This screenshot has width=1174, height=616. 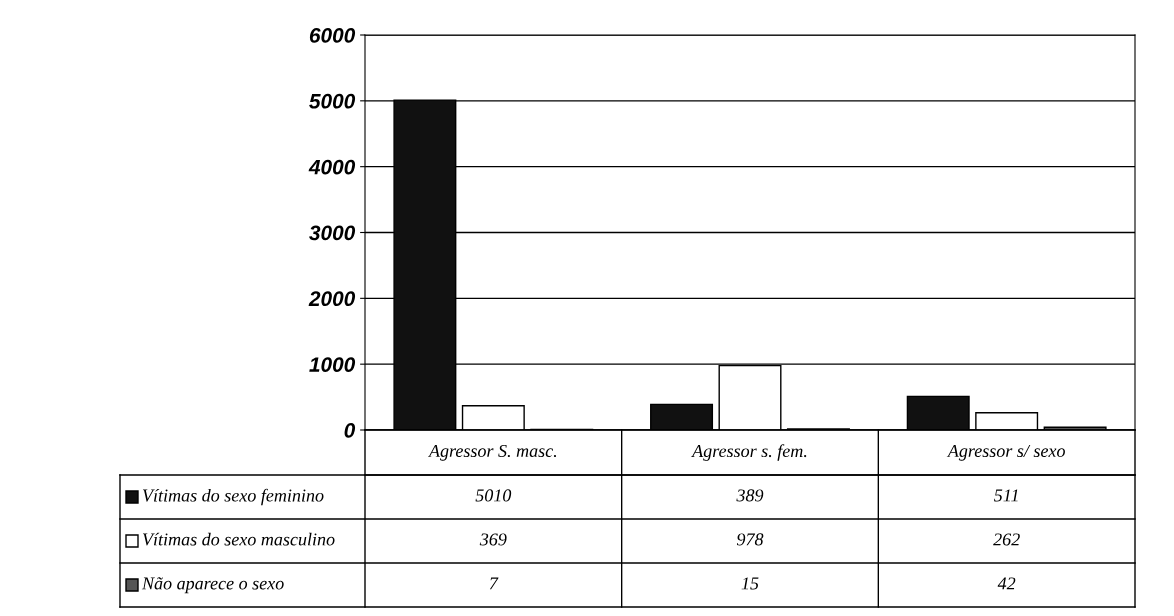 I want to click on data-label: 369, so click(x=493, y=539).